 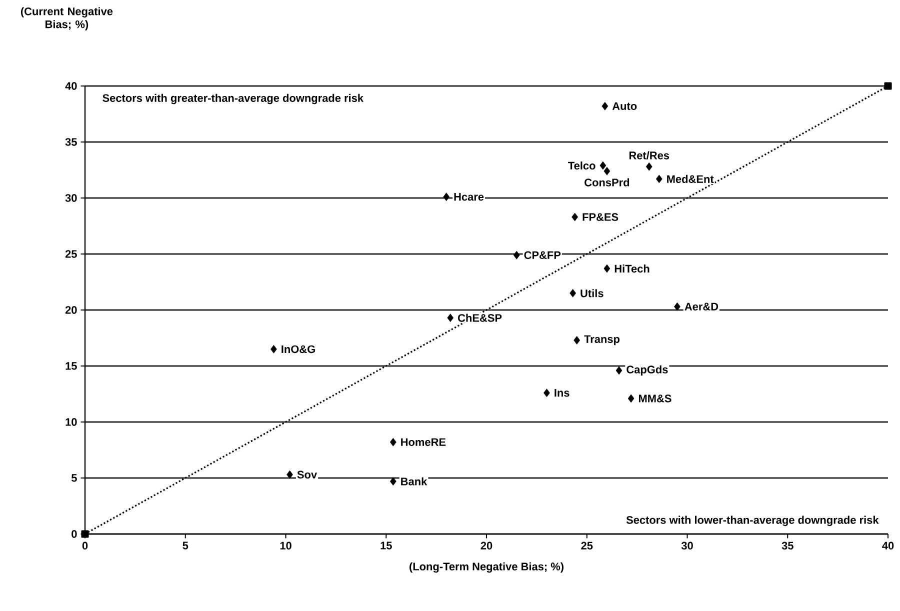 What do you see at coordinates (71, 366) in the screenshot?
I see `y-tick-label: 15` at bounding box center [71, 366].